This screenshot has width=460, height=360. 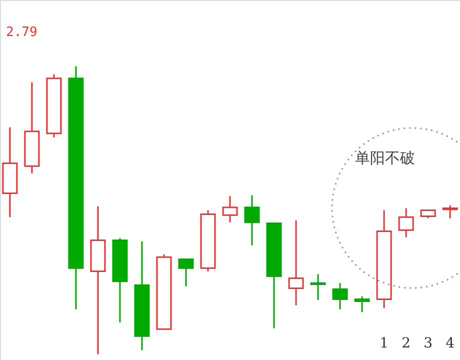 I want to click on text: 2.79, so click(x=22, y=32).